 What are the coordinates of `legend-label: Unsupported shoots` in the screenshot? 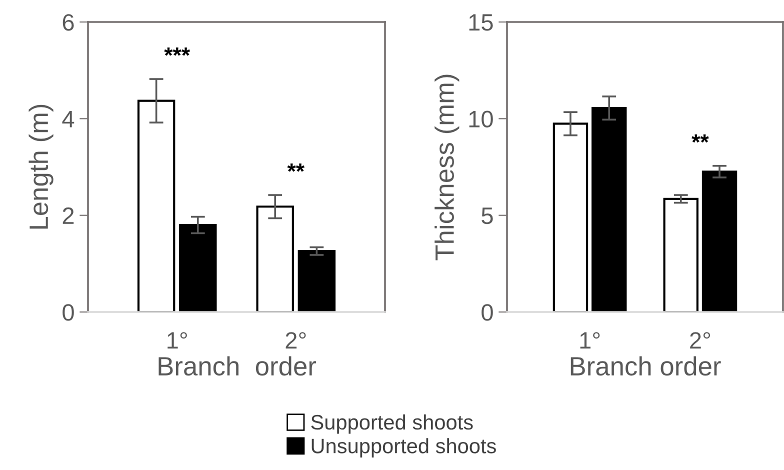 It's located at (404, 448).